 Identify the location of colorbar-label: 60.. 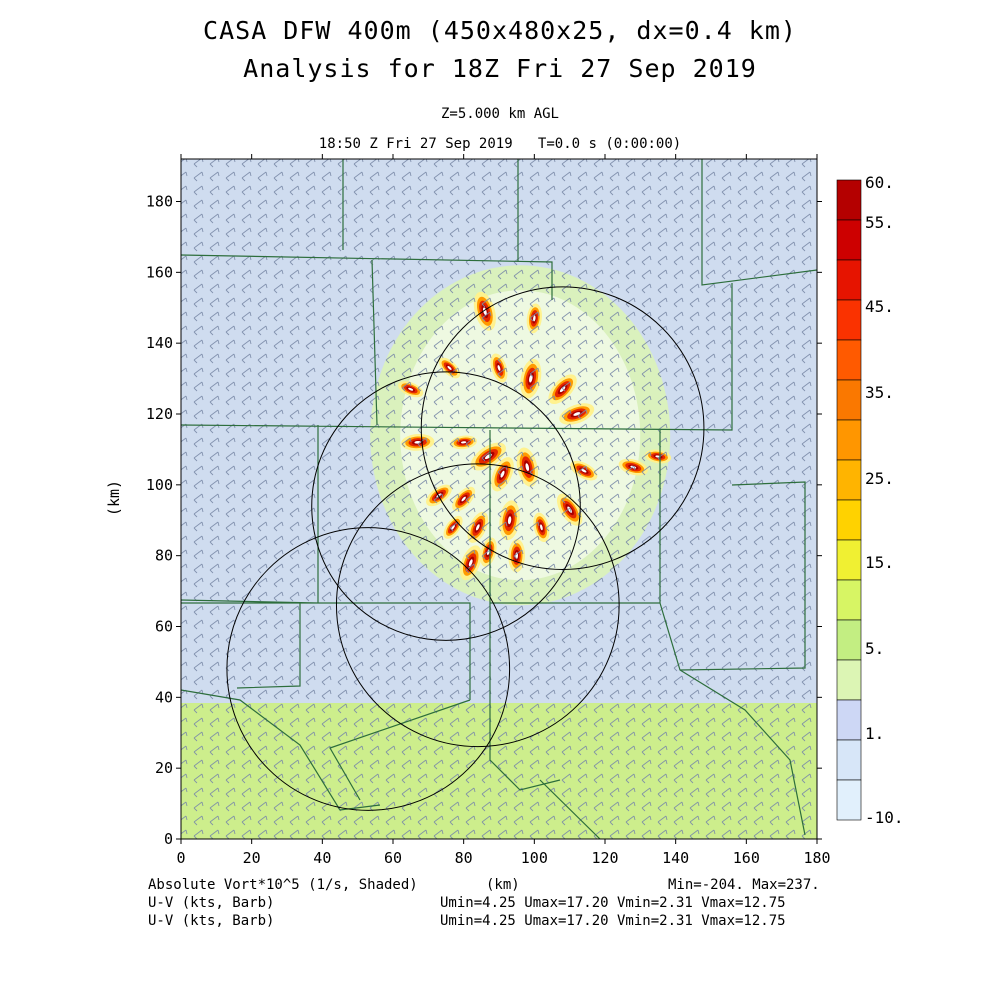
(879, 182).